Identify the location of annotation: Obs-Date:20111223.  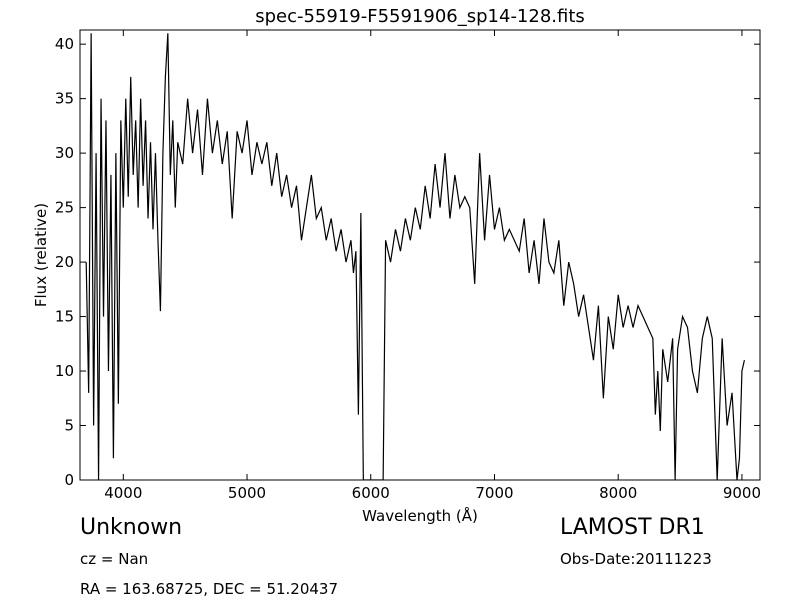
(636, 559).